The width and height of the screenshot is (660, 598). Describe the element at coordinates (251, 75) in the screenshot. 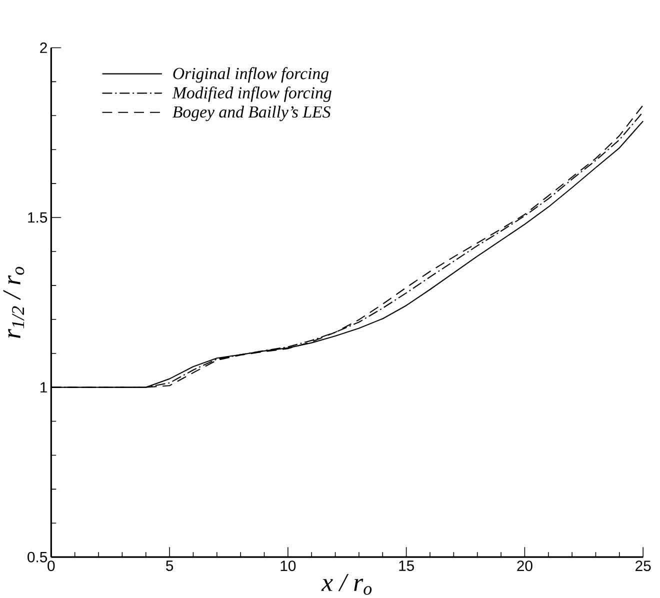

I see `legend-label: Original inflow forcing` at that location.